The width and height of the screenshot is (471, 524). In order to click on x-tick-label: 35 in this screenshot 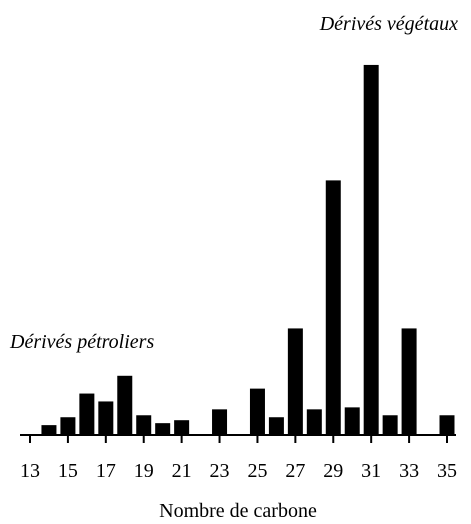, I will do `click(447, 471)`.